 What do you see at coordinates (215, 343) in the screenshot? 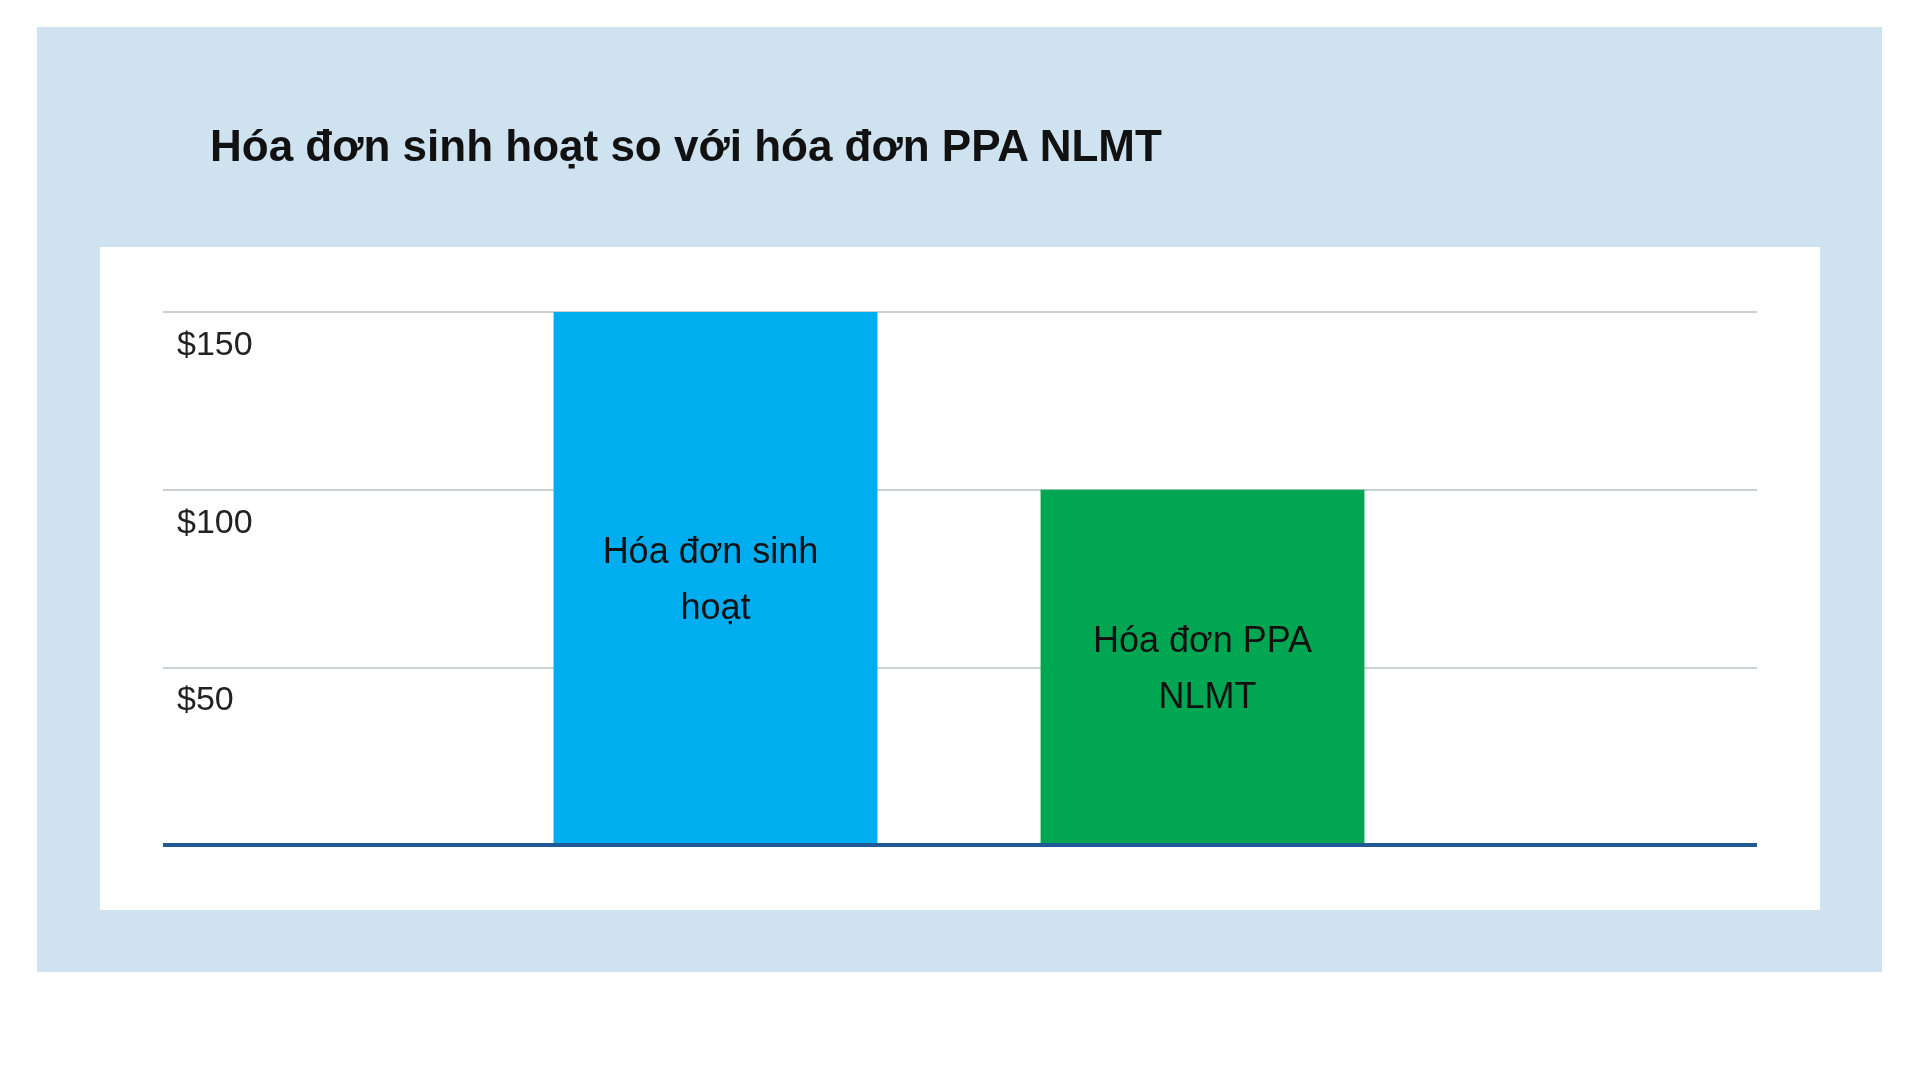
I see `y-tick-label: $150` at bounding box center [215, 343].